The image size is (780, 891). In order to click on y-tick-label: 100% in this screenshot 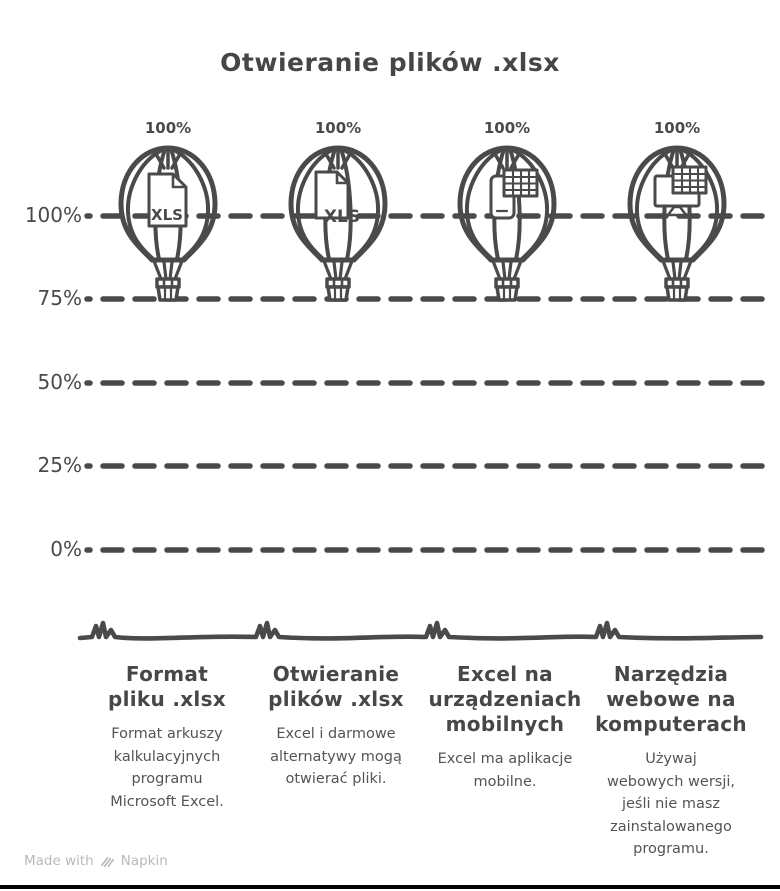, I will do `click(53, 215)`.